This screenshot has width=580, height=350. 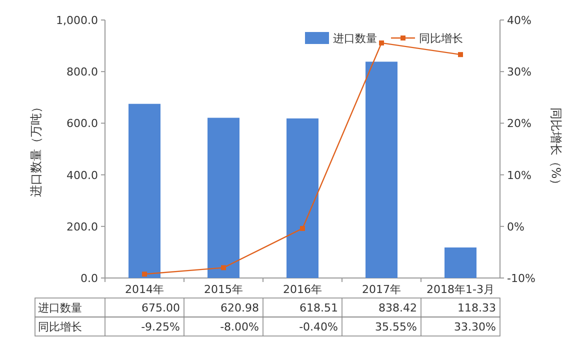 What do you see at coordinates (161, 308) in the screenshot?
I see `data-label: 675.00` at bounding box center [161, 308].